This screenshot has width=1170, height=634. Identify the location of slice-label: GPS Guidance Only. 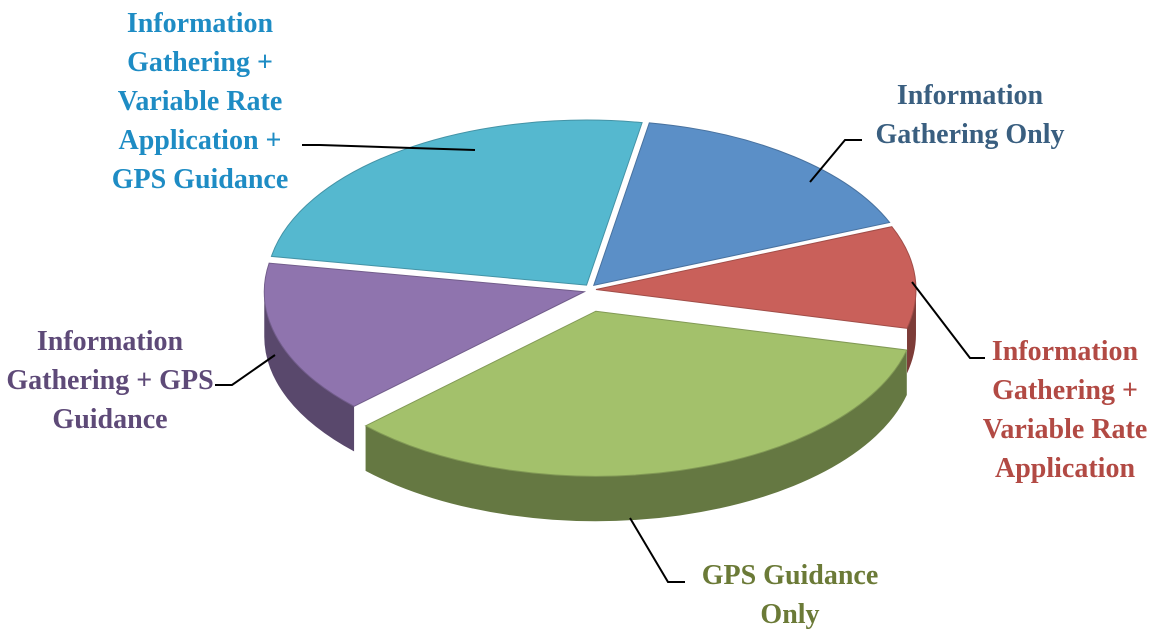
(790, 595).